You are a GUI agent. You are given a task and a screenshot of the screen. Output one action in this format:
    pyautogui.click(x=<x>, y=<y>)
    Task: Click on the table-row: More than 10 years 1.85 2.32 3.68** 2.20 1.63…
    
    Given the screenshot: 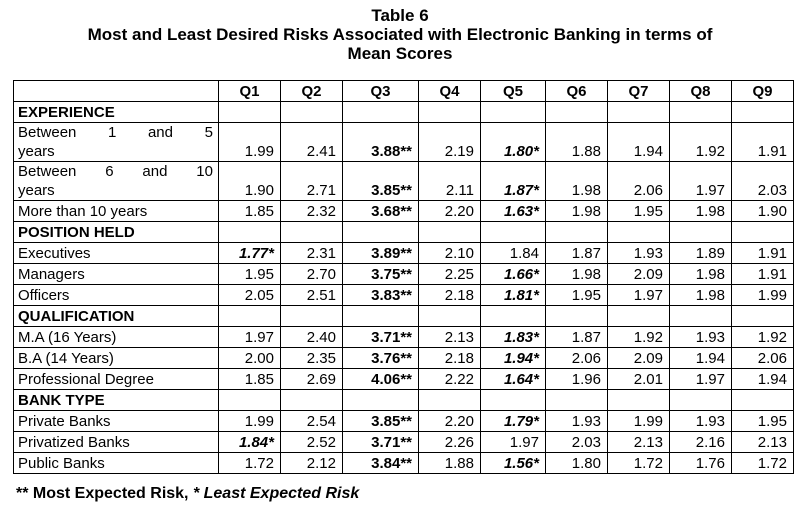 What is the action you would take?
    pyautogui.click(x=403, y=211)
    